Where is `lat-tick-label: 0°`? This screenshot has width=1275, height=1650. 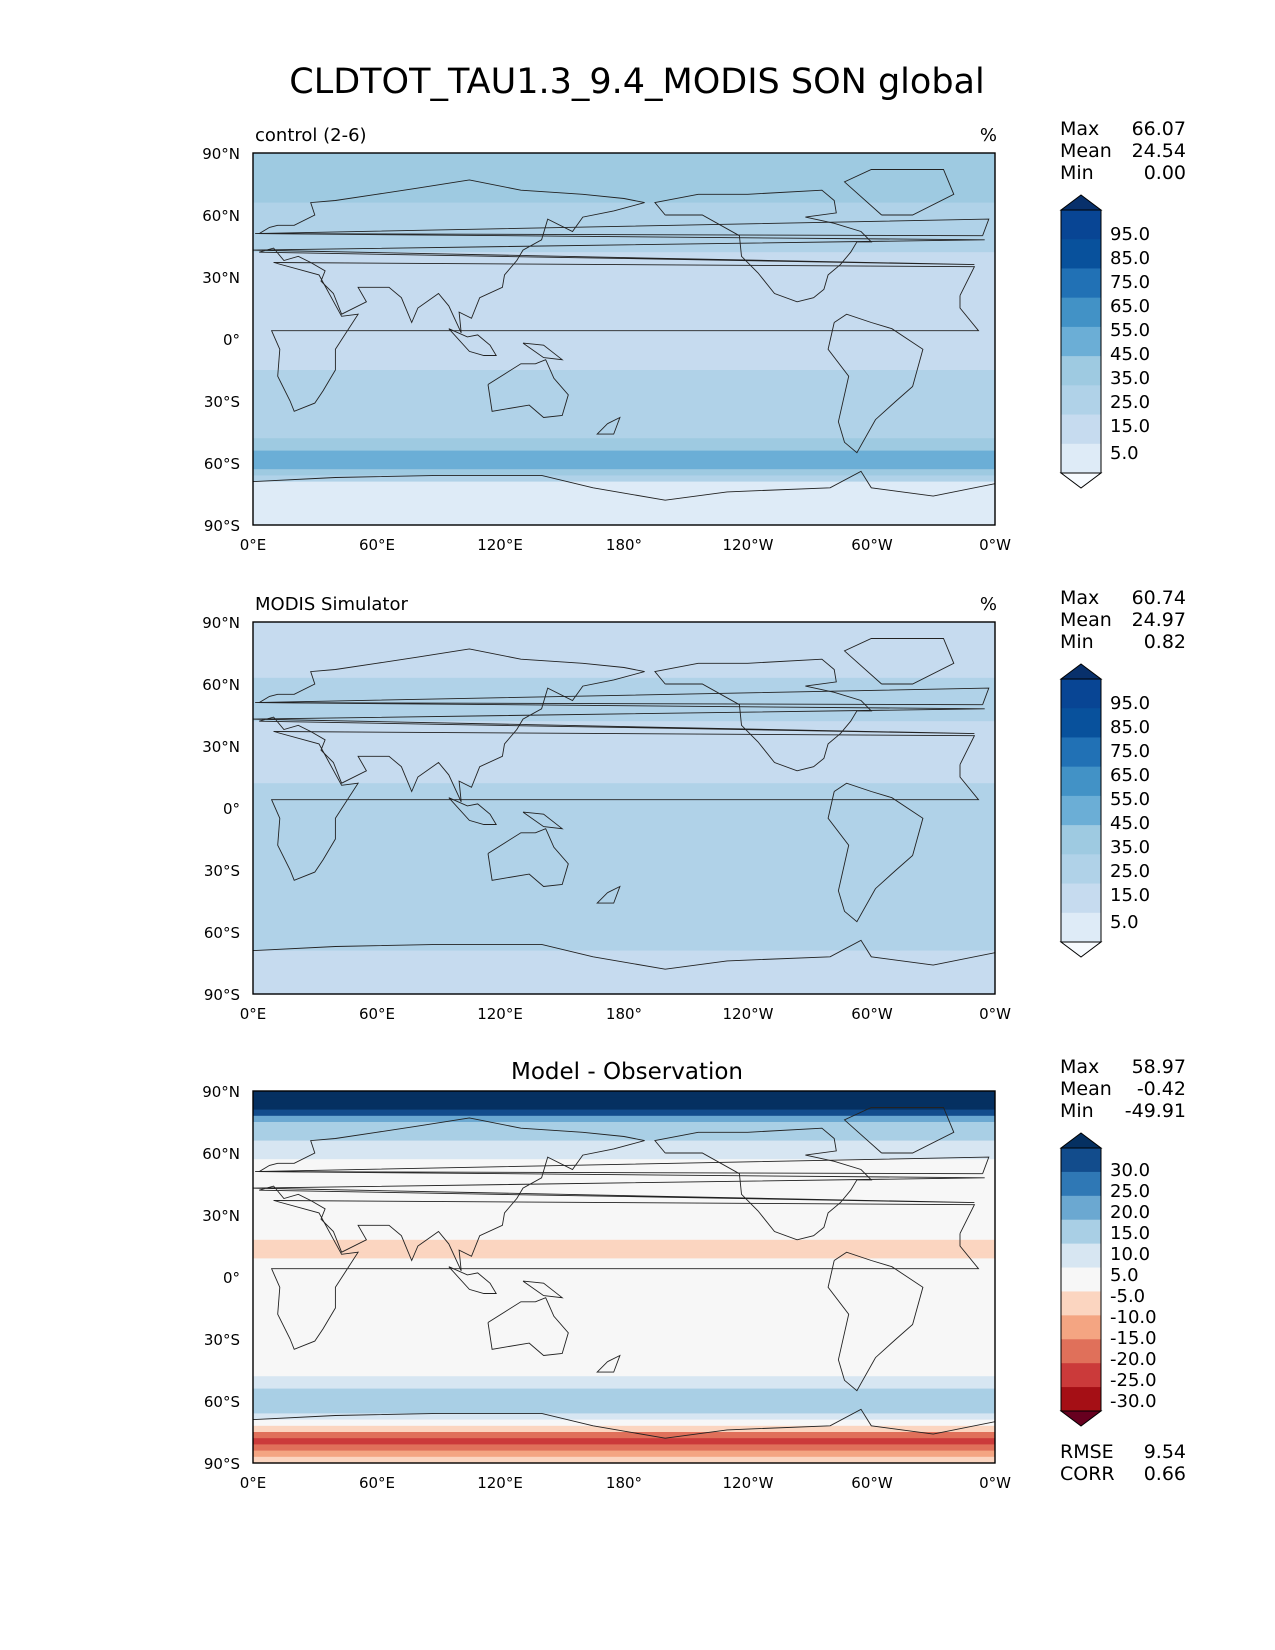 lat-tick-label: 0° is located at coordinates (231, 1278).